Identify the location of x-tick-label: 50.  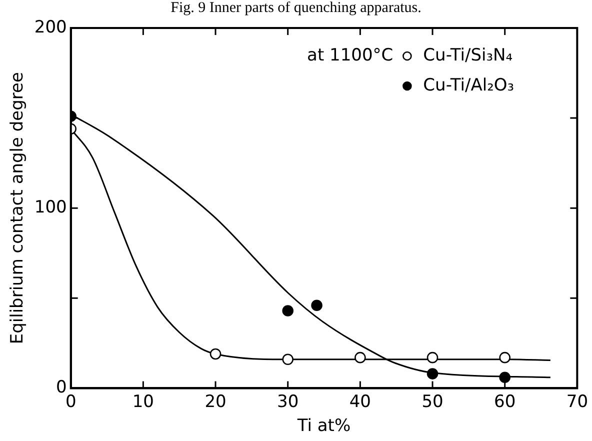
(433, 402).